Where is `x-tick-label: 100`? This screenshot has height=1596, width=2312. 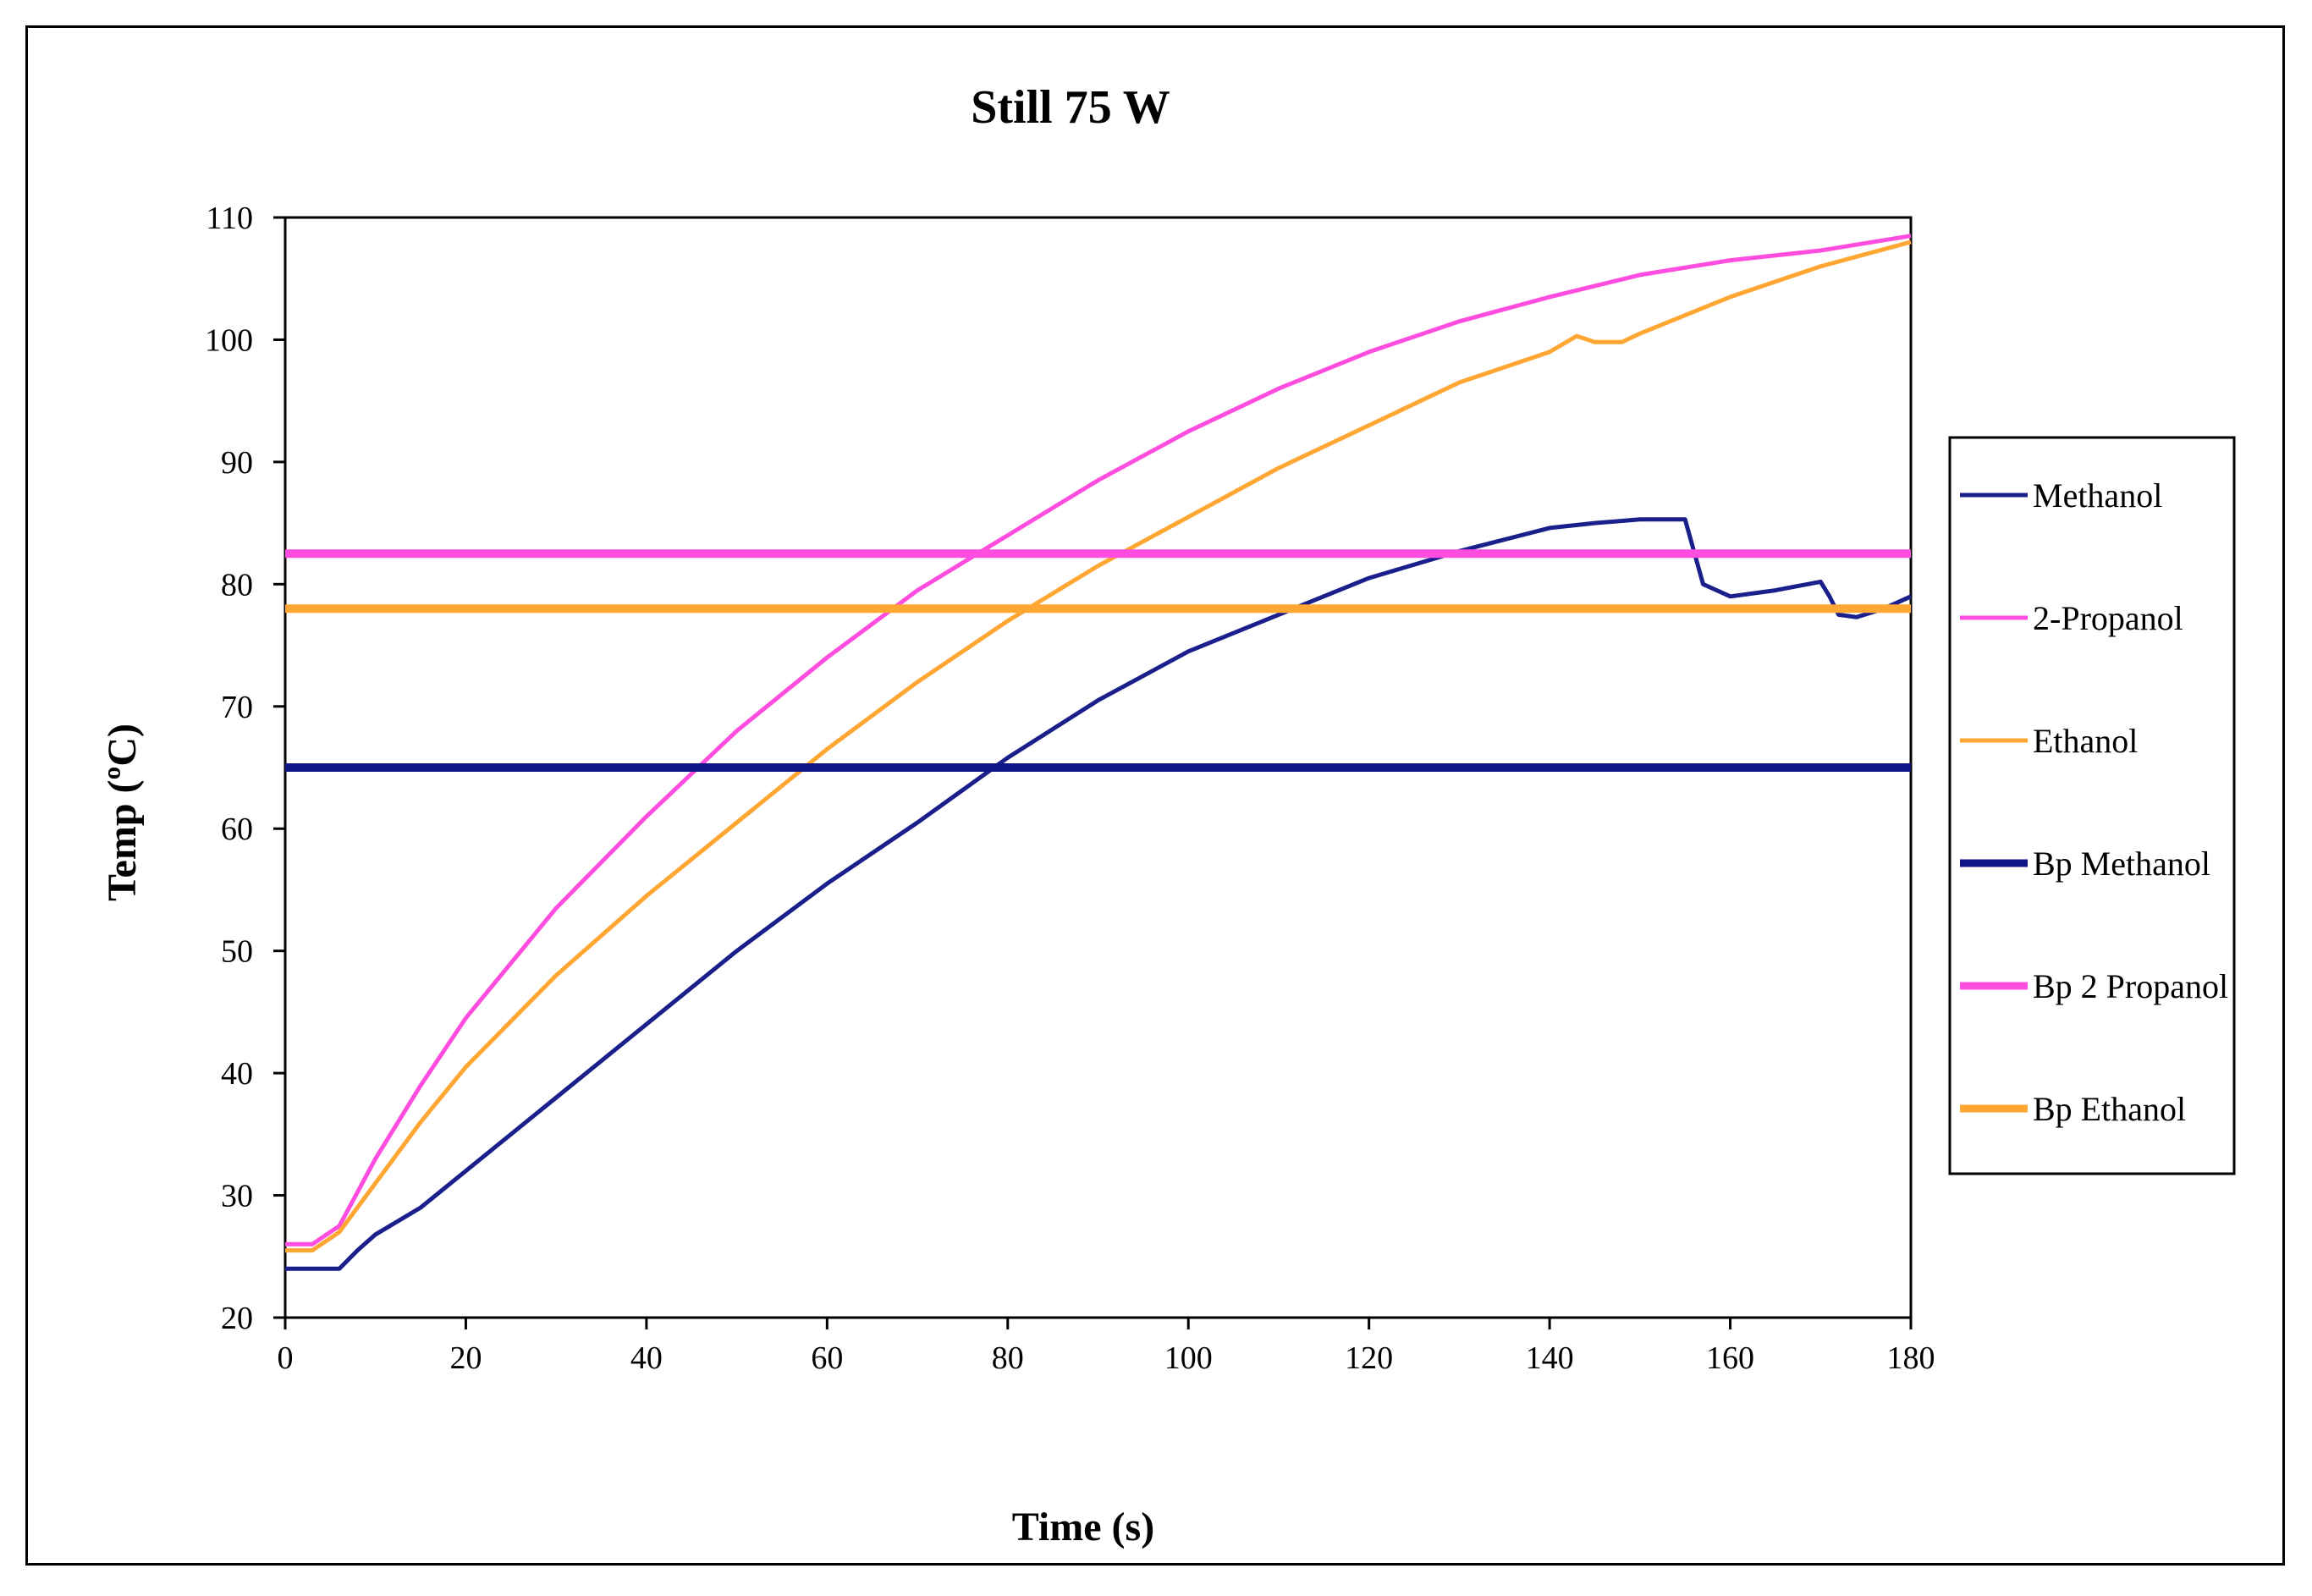
x-tick-label: 100 is located at coordinates (1188, 1358).